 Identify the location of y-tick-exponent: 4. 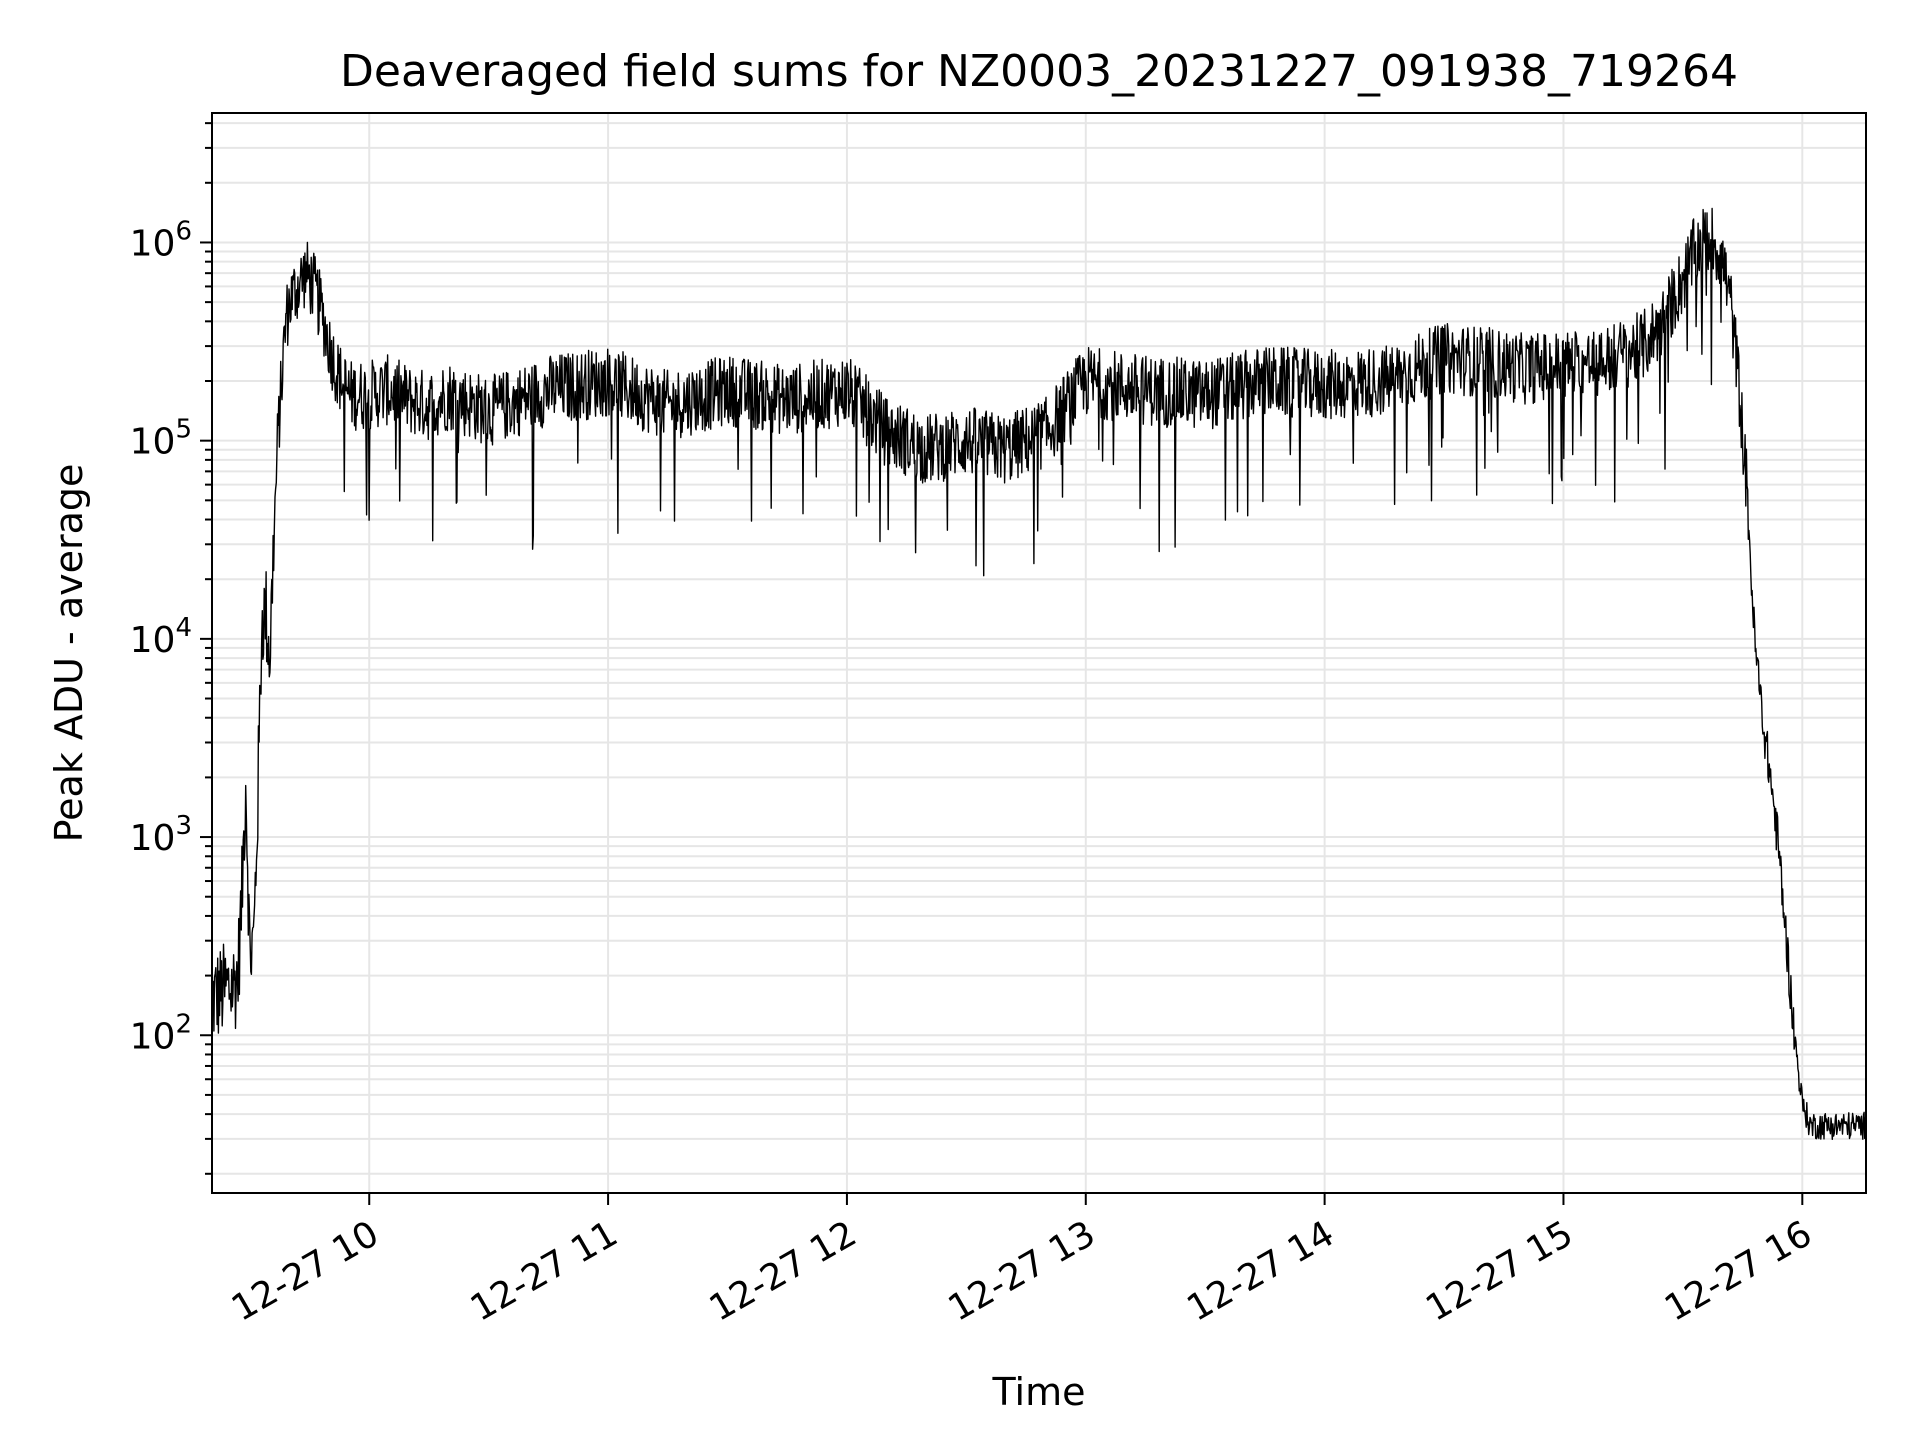
(183, 628).